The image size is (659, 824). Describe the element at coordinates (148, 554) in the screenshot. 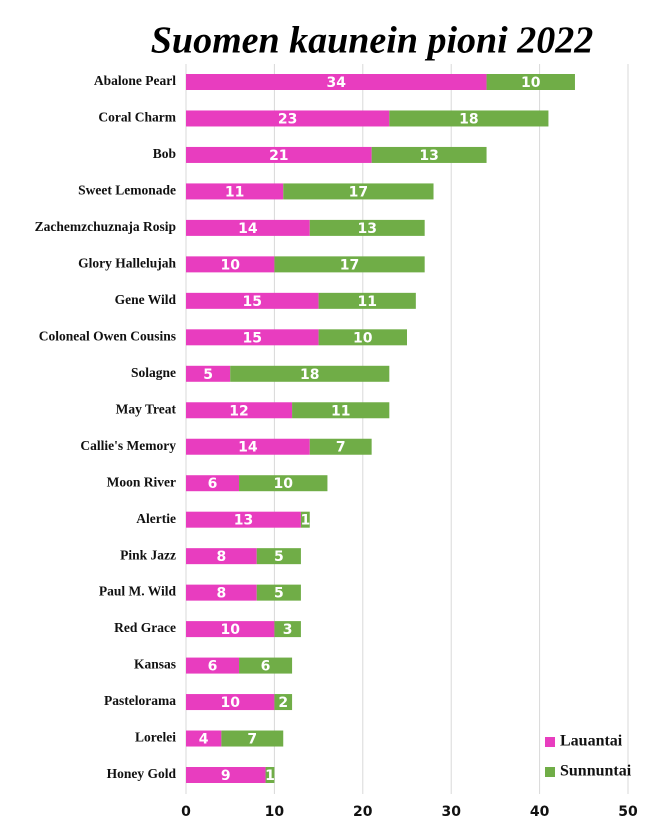

I see `y-tick-label: Pink Jazz` at that location.